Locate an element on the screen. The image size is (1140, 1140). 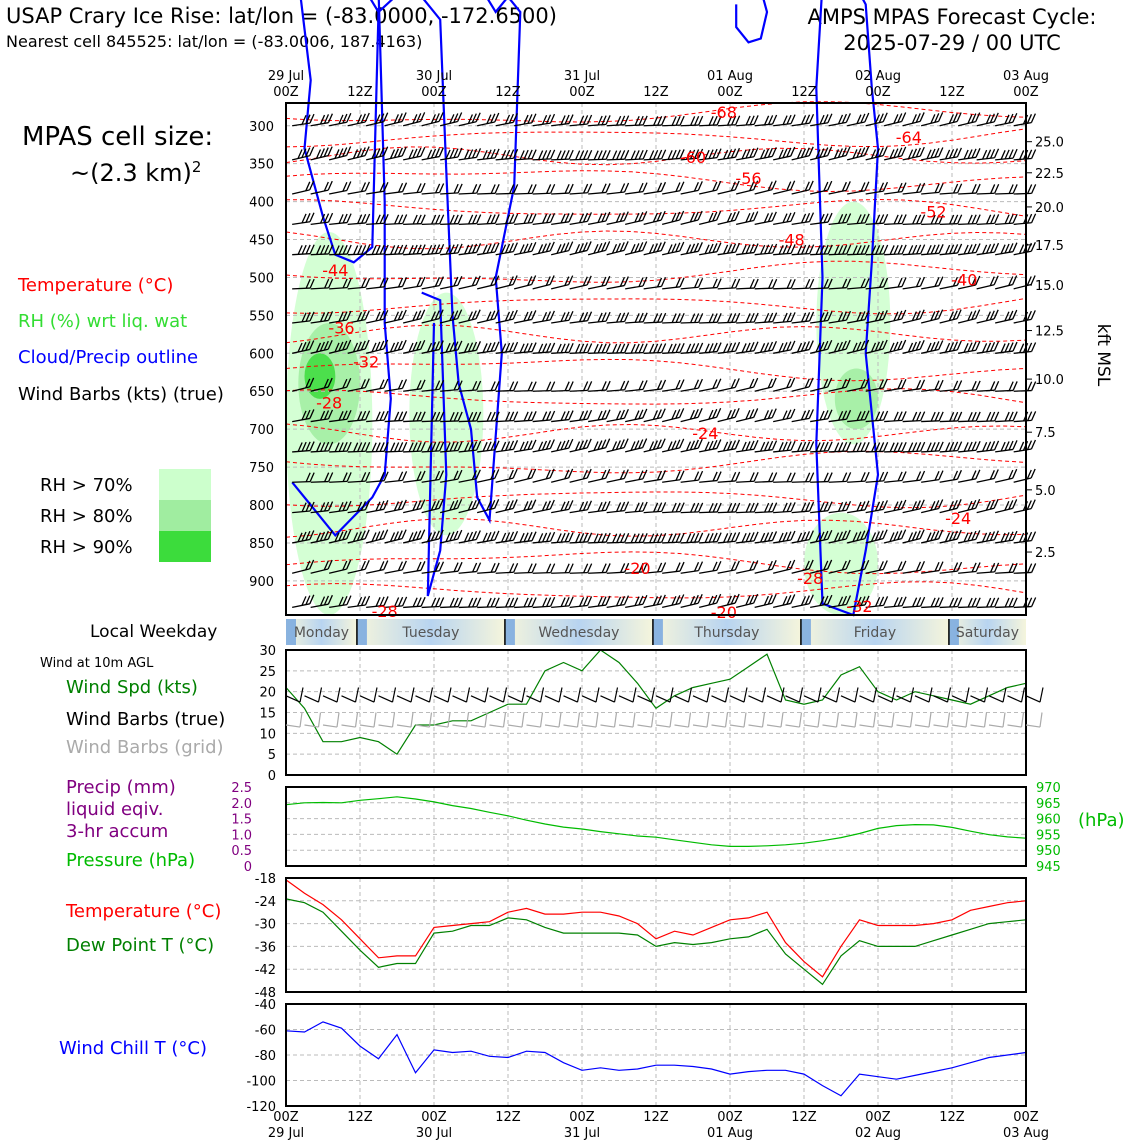
temperature-panel: -48-42-36-30-24-18 is located at coordinates (641, 936).